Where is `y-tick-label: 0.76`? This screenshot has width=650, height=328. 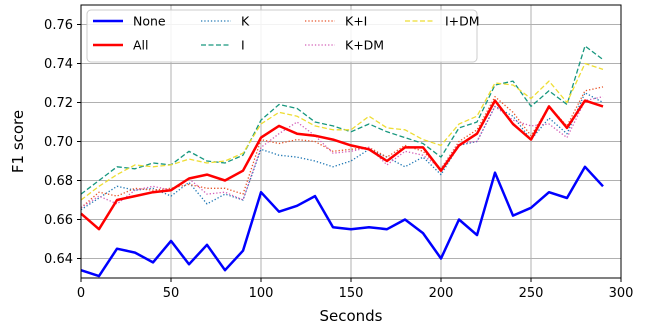
y-tick-label: 0.76 is located at coordinates (58, 25).